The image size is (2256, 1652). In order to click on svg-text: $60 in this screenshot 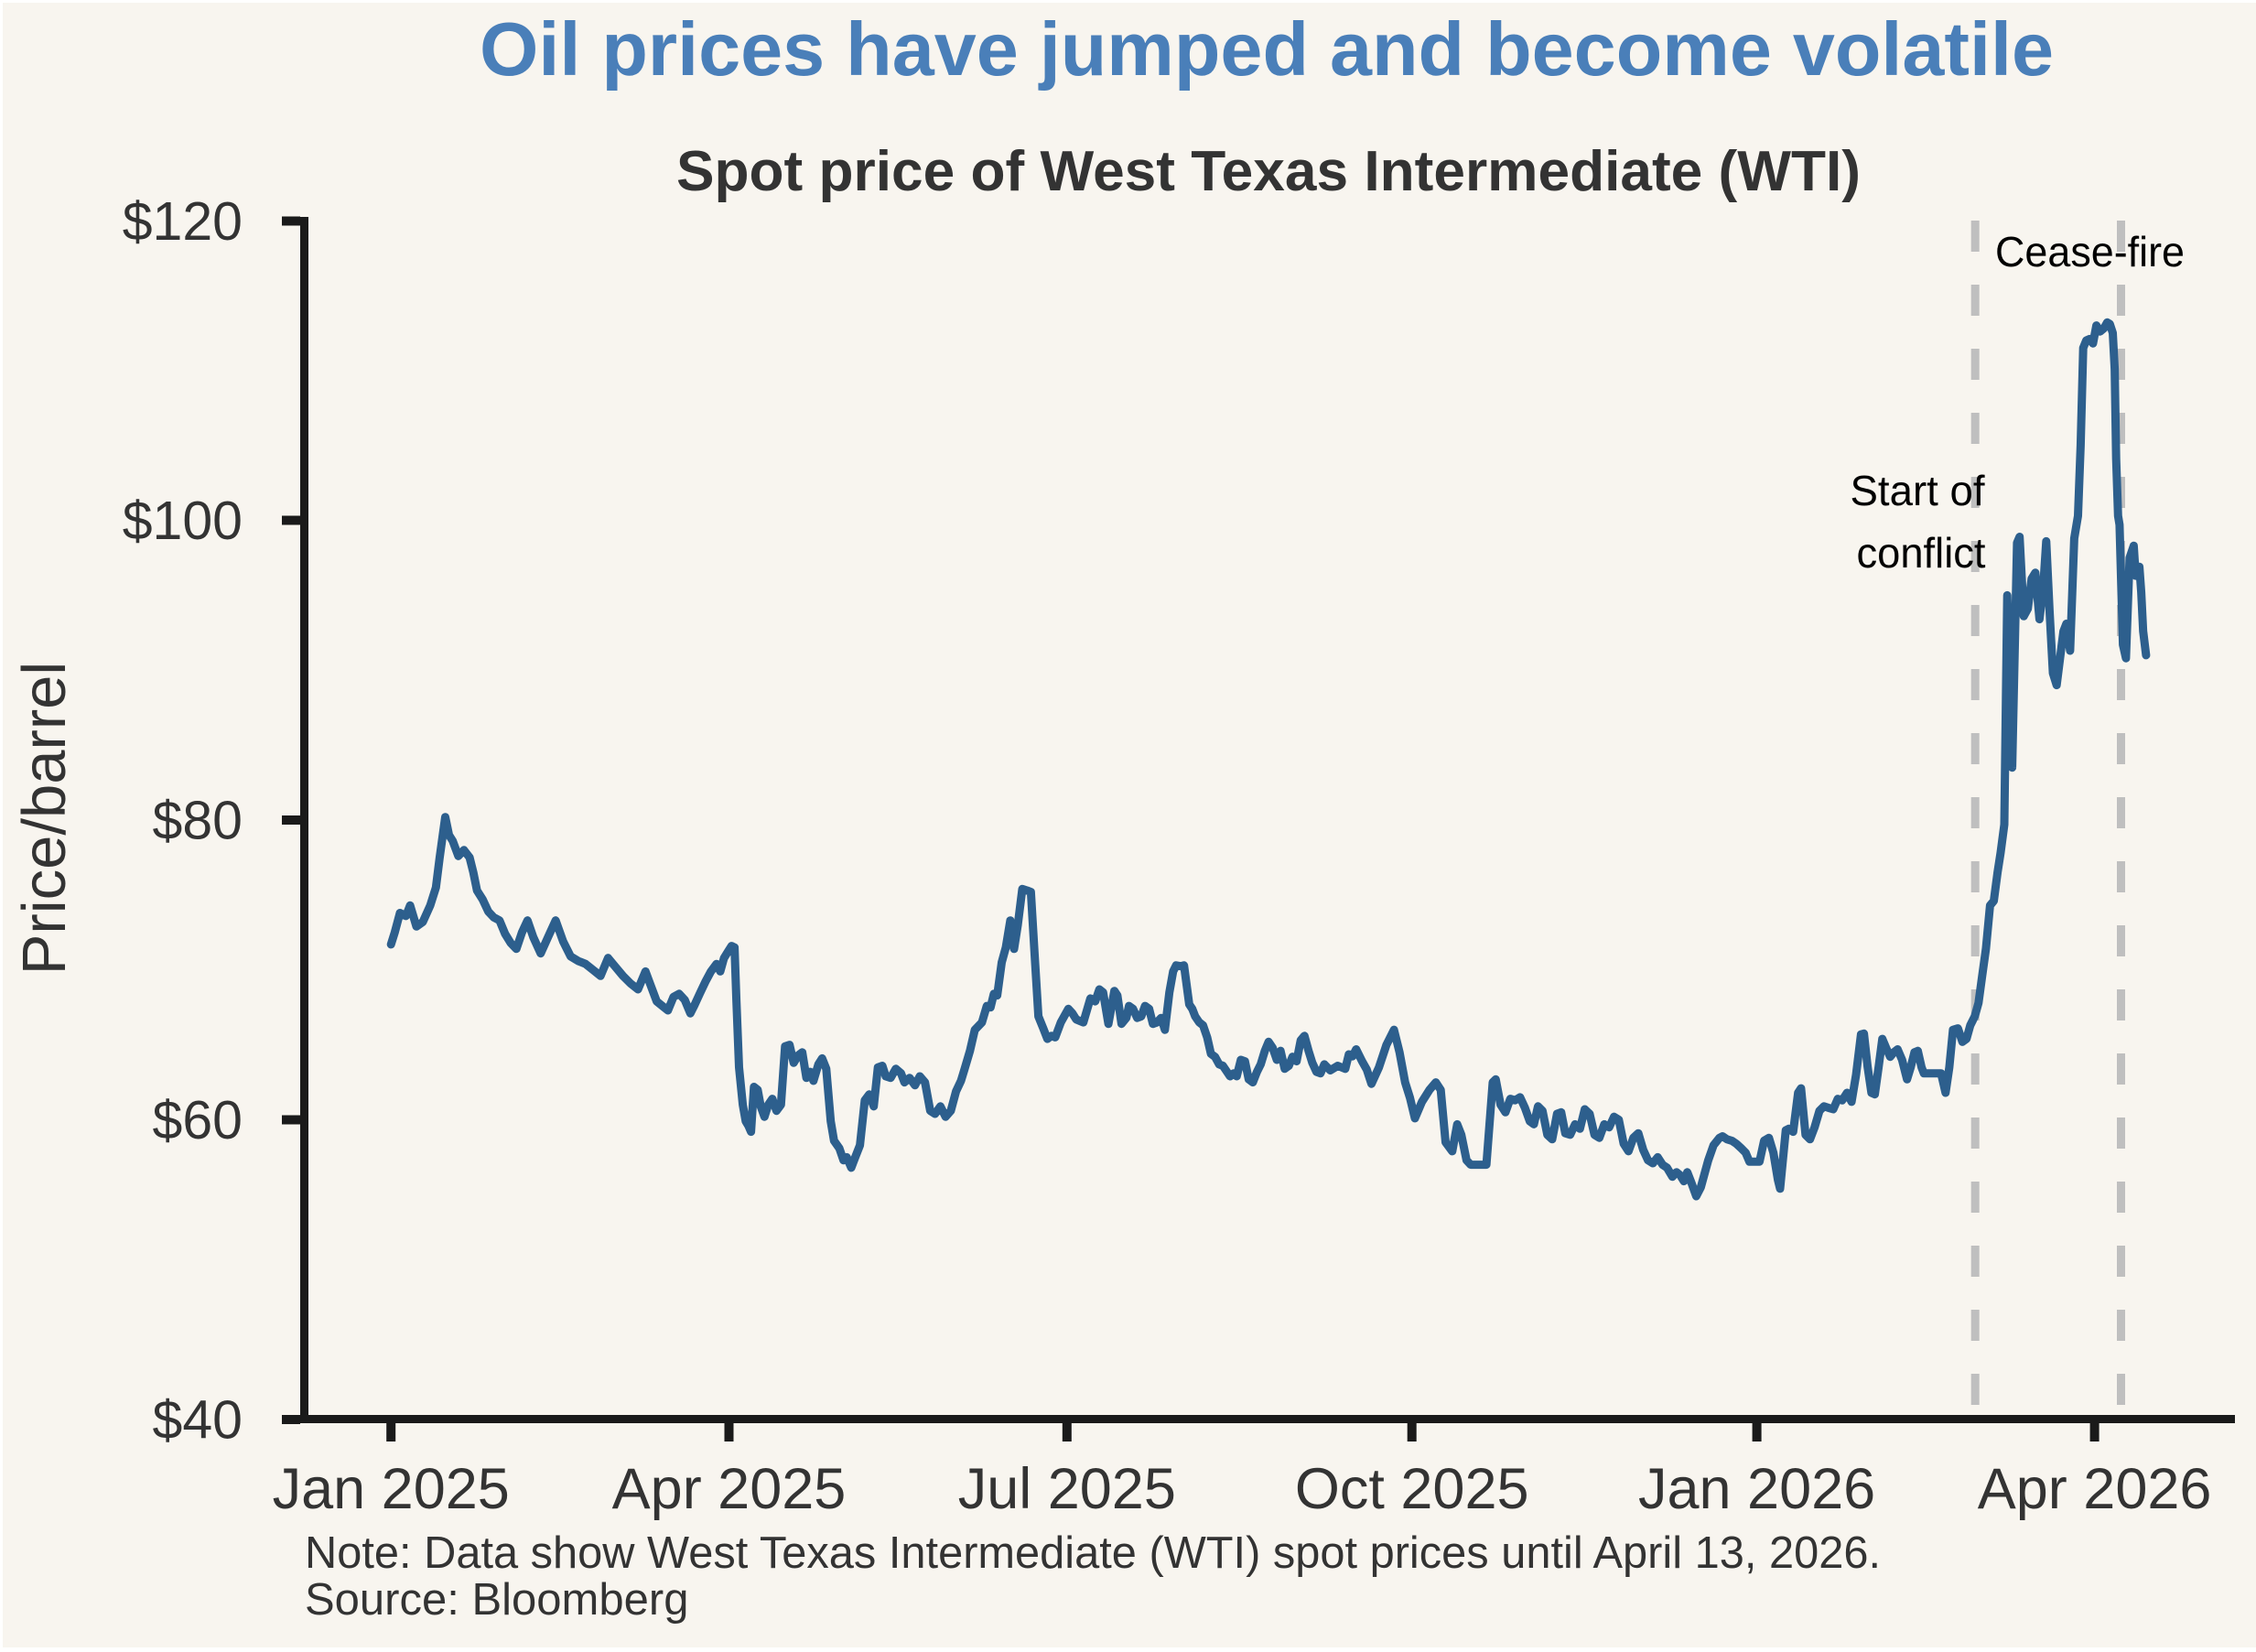, I will do `click(198, 1120)`.